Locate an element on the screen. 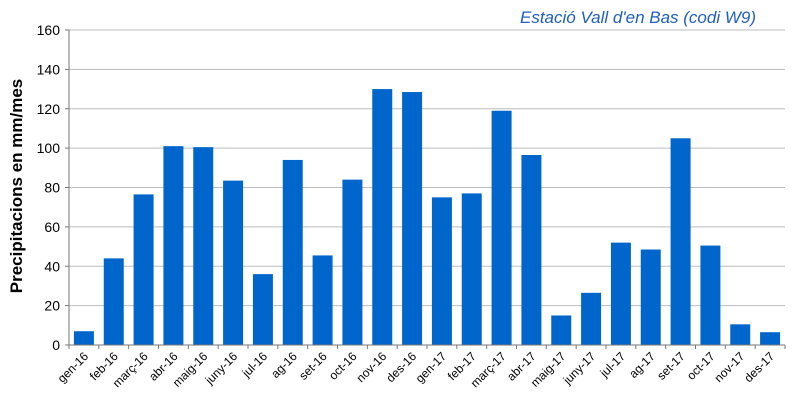 This screenshot has height=409, width=800. x-tick-label: juny-17 is located at coordinates (579, 368).